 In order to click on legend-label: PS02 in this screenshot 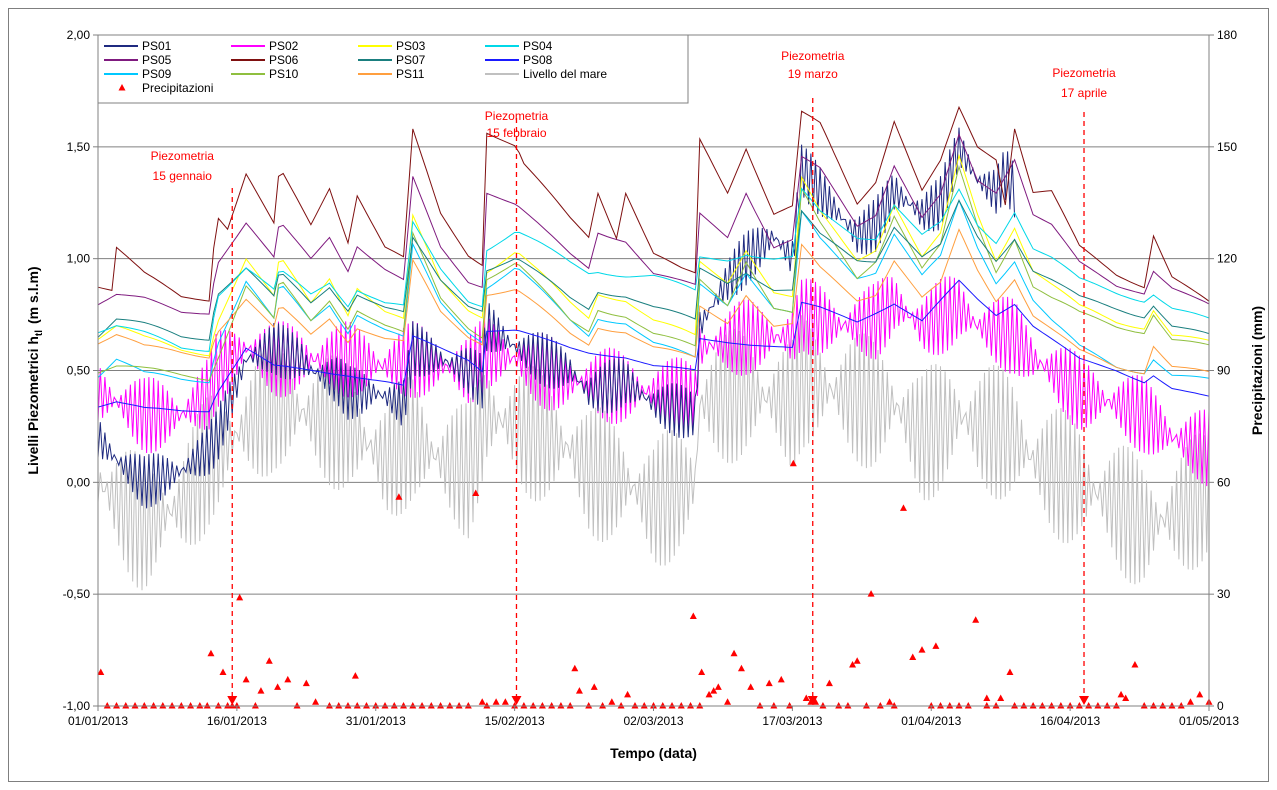, I will do `click(284, 46)`.